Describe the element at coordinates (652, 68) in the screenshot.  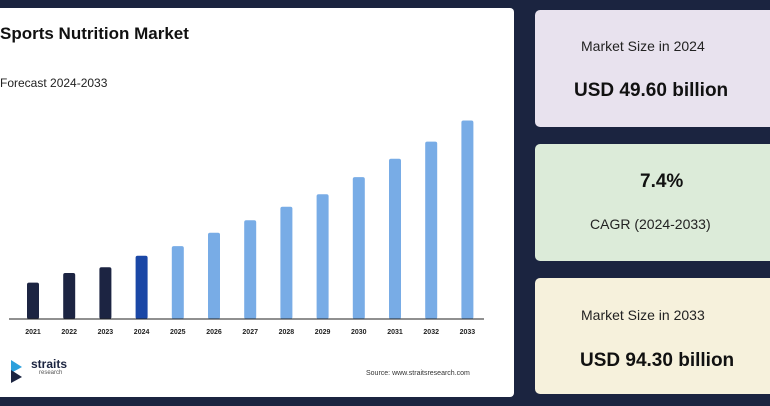
I see `market-size-2024-card: Market Size in 2024 USD 49.60 billion` at that location.